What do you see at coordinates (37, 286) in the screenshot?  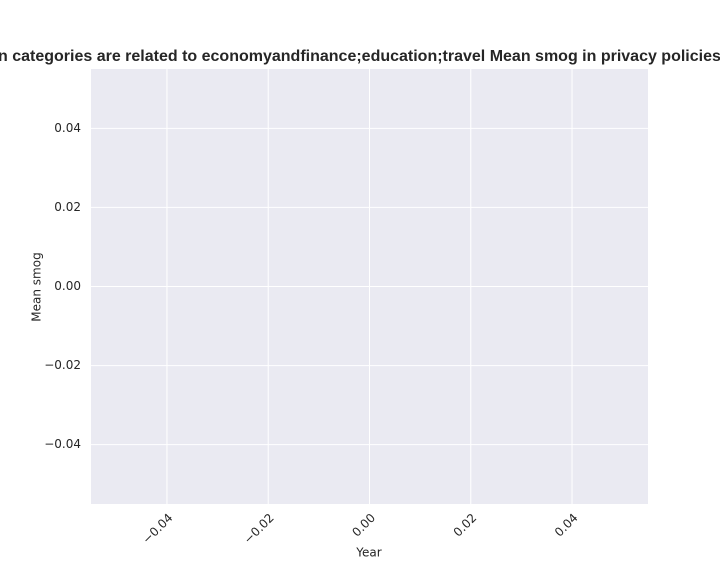 I see `y-axis-label: Mean smog` at bounding box center [37, 286].